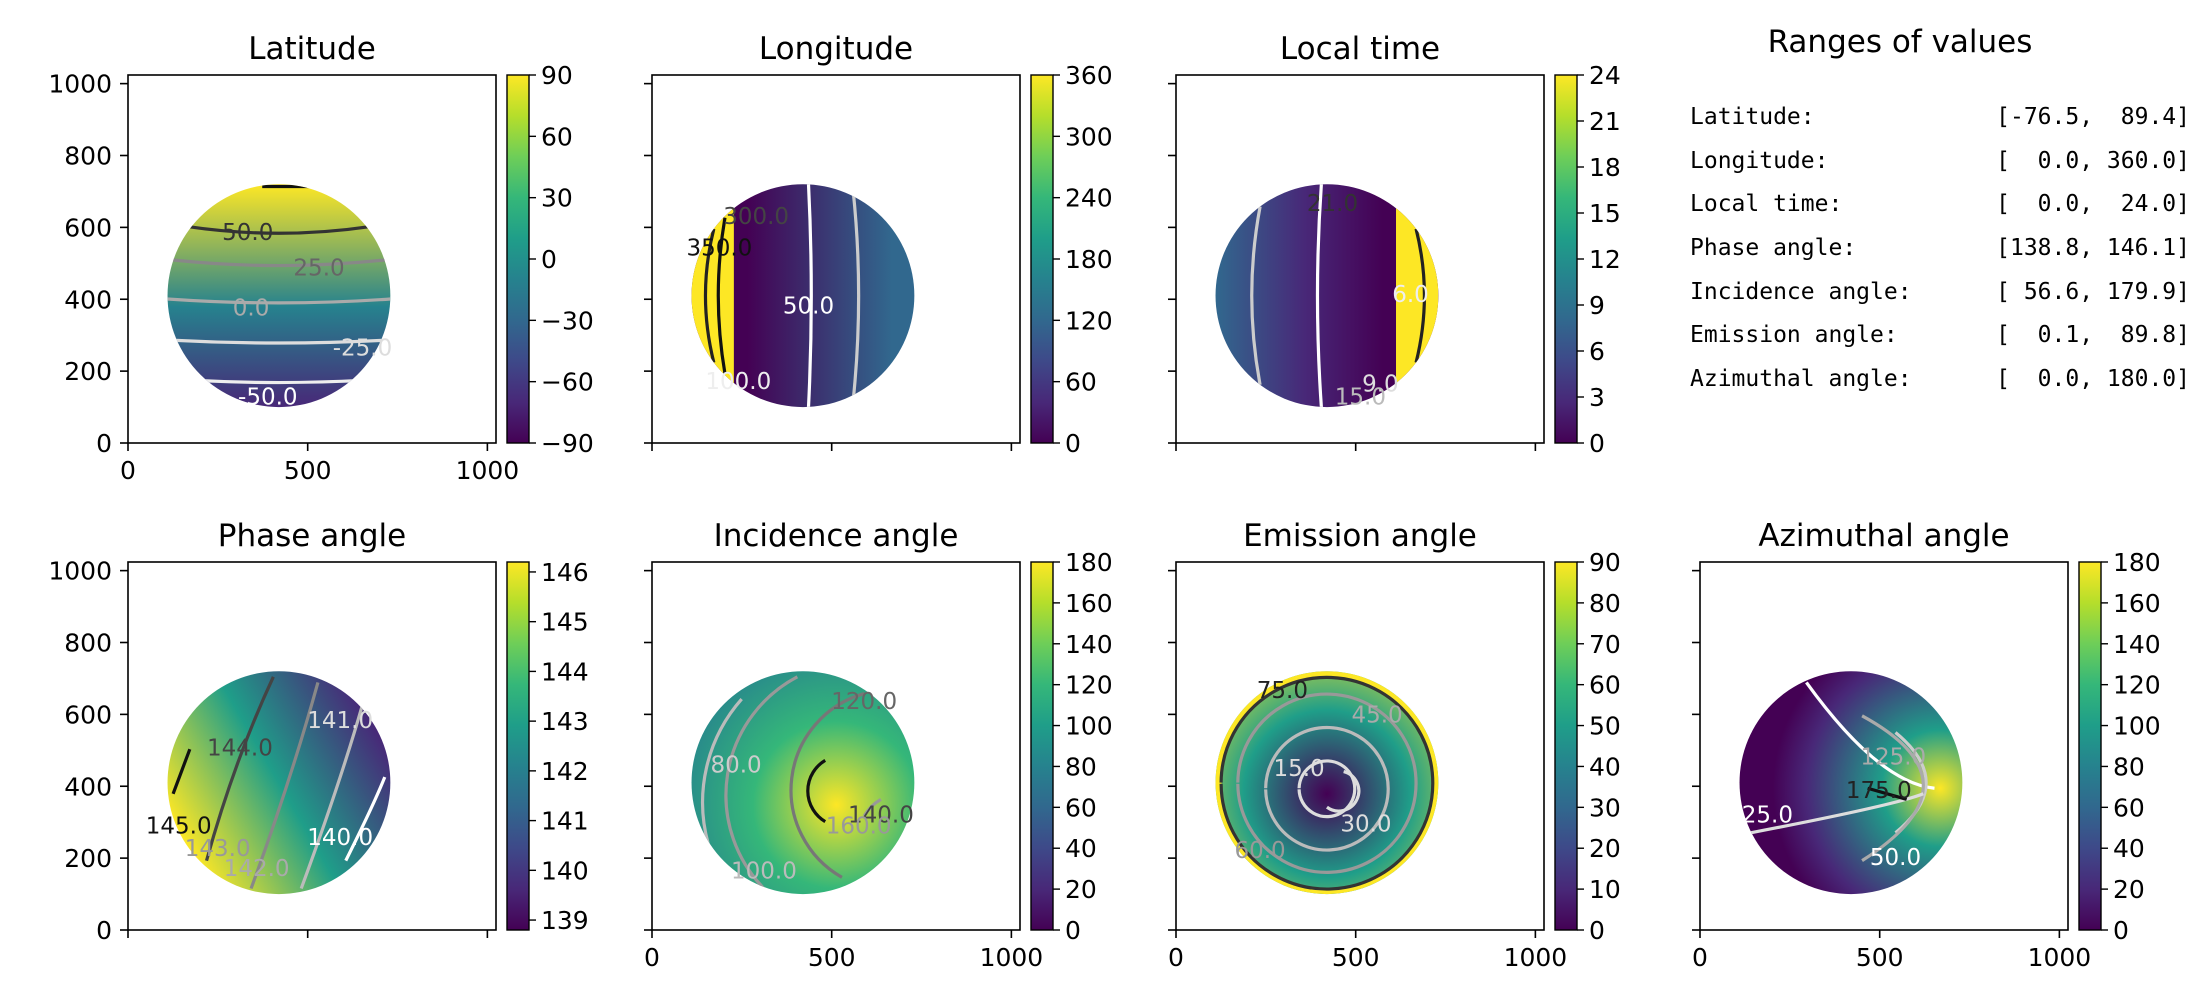  What do you see at coordinates (363, 349) in the screenshot?
I see `contour-label: -25.0` at bounding box center [363, 349].